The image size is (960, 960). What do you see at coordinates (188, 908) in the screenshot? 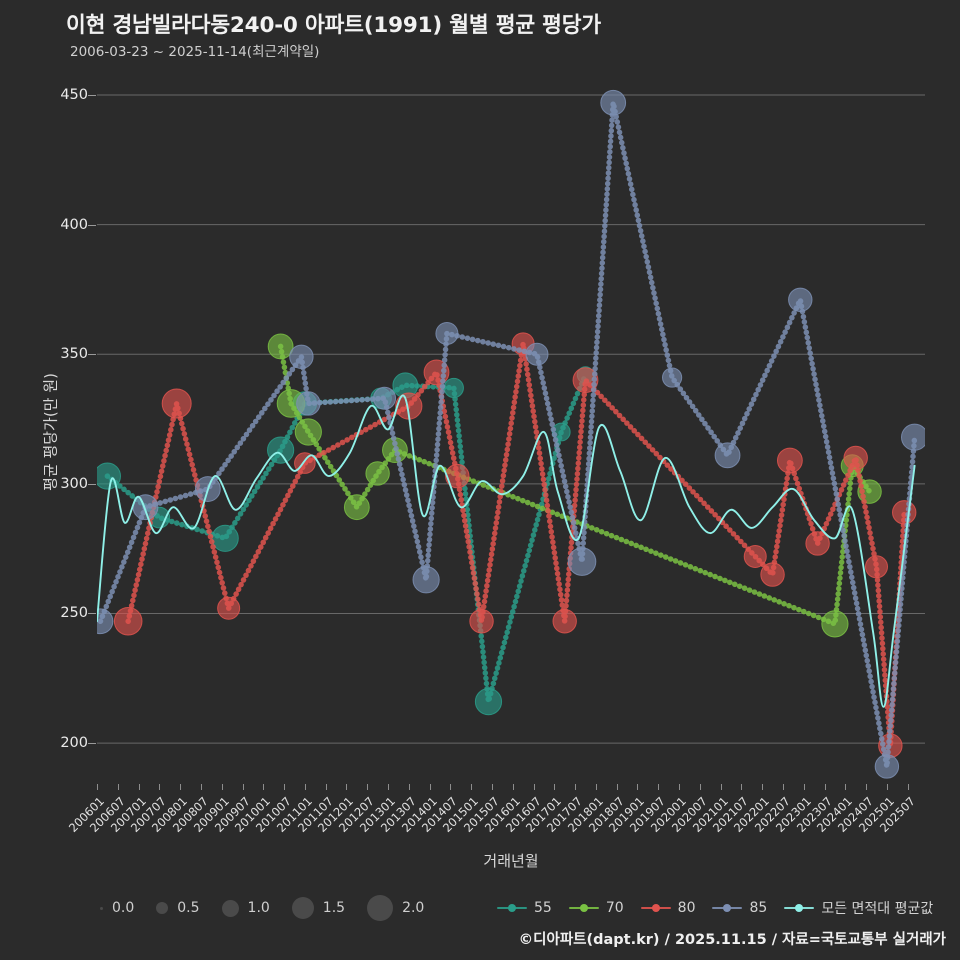
I see `size-legend-item: 0.5` at bounding box center [188, 908].